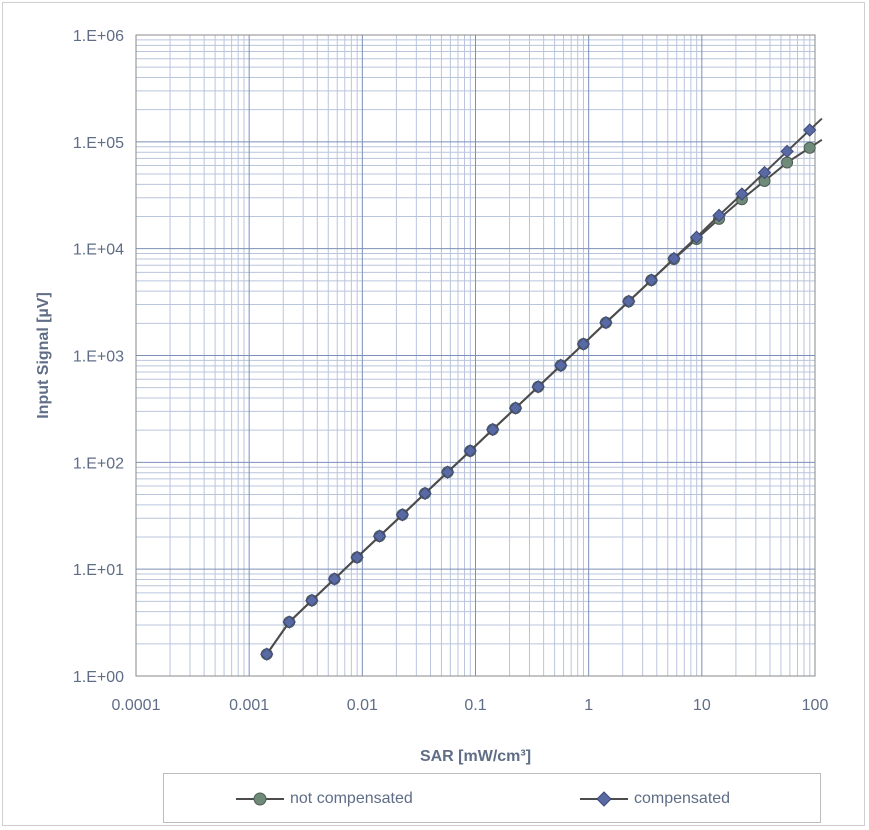 The image size is (869, 830). Describe the element at coordinates (43, 355) in the screenshot. I see `y-axis-title: Input Signal [µV]` at that location.